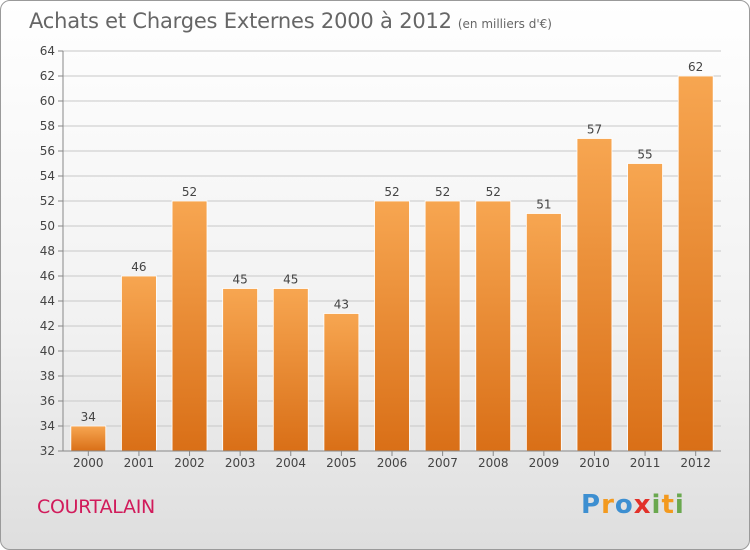  What do you see at coordinates (341, 463) in the screenshot?
I see `x-tick-label: 2005` at bounding box center [341, 463].